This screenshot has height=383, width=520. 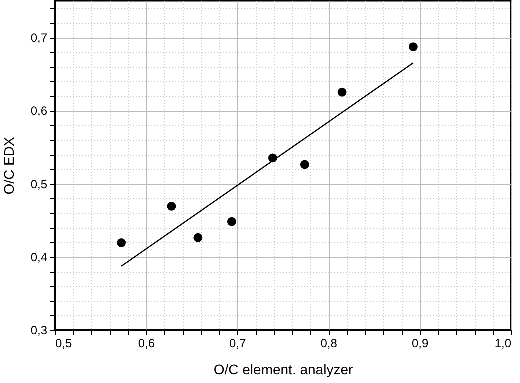 What do you see at coordinates (8, 165) in the screenshot?
I see `y-axis-title: O/C EDX` at bounding box center [8, 165].